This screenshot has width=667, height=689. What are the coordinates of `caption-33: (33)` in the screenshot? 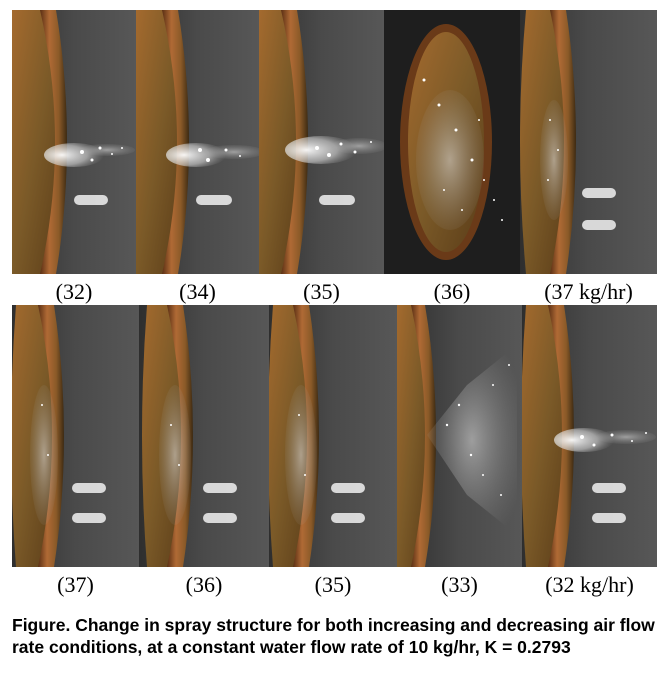 It's located at (459, 584).